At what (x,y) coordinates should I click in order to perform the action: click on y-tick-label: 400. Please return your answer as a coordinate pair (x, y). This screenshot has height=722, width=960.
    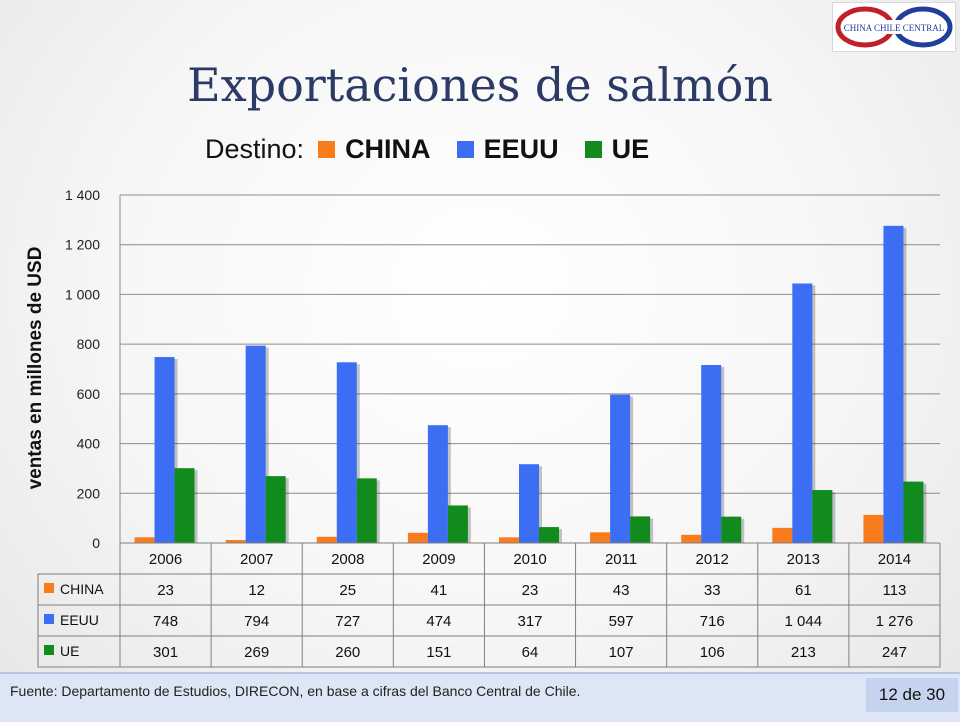
    Looking at the image, I should click on (89, 444).